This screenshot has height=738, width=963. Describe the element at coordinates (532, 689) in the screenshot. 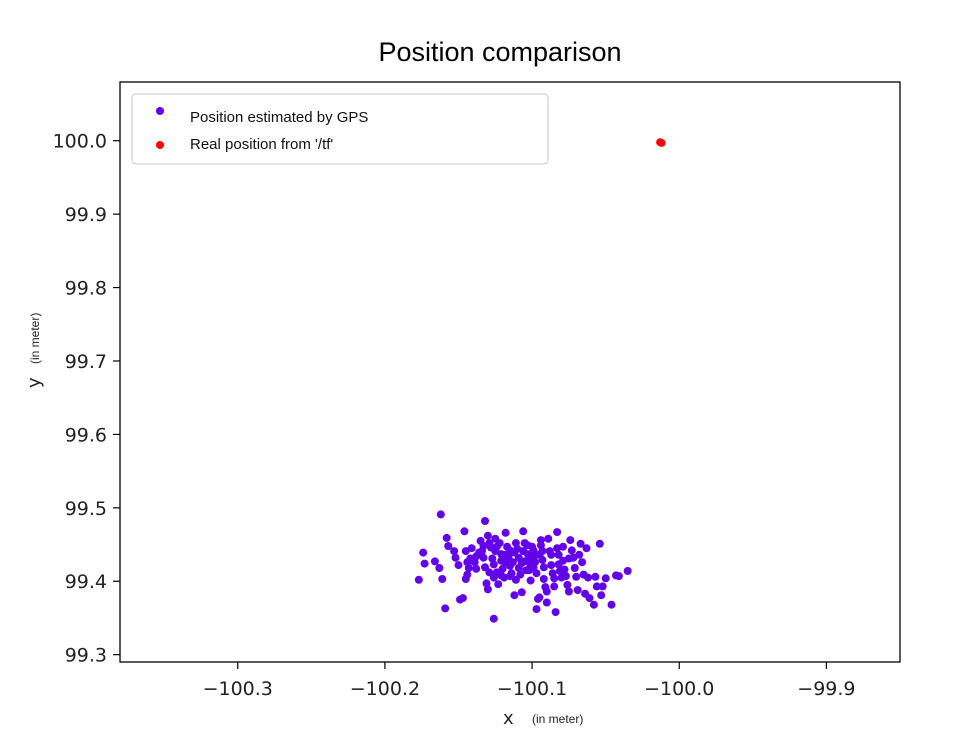

I see `x-tick-label: −100.1` at that location.